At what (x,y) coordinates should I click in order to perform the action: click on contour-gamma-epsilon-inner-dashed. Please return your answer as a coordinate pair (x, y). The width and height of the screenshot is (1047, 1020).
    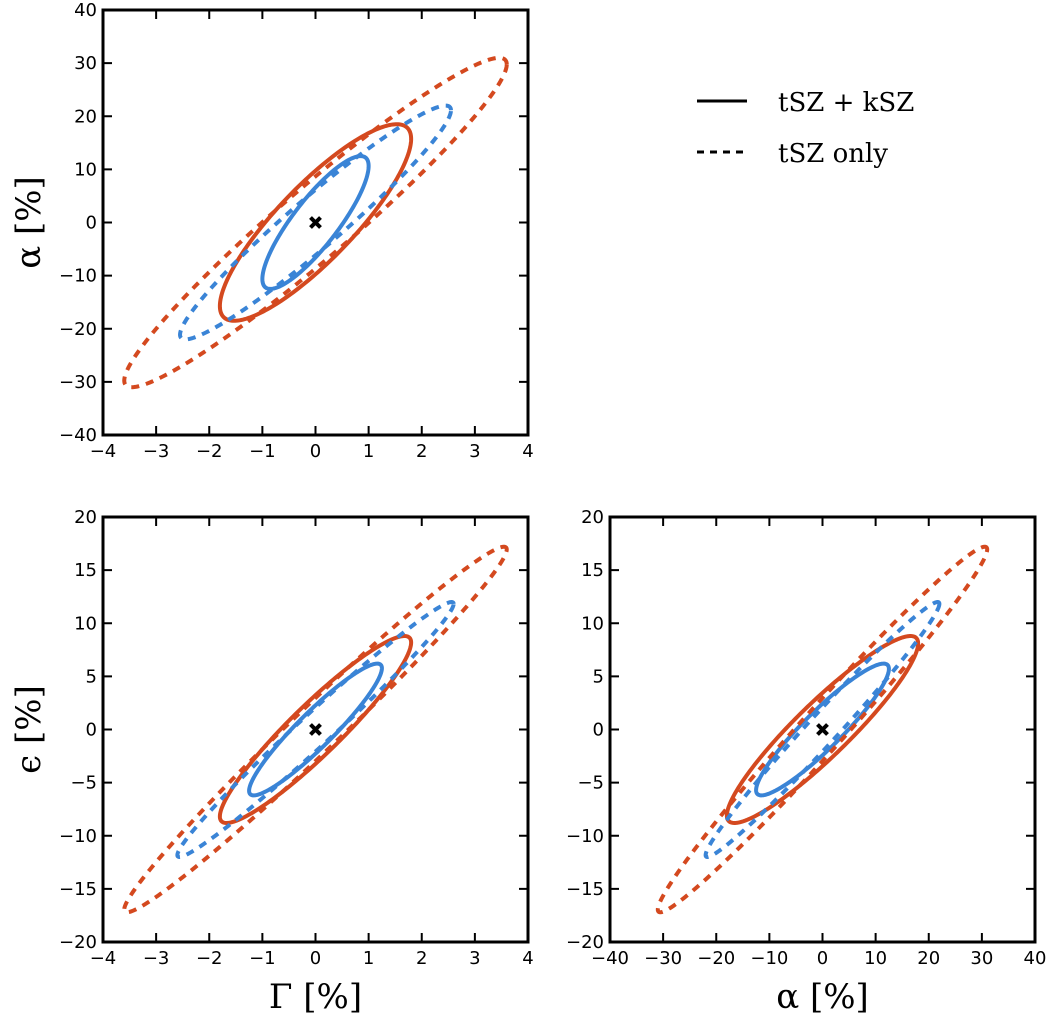
    Looking at the image, I should click on (315, 729).